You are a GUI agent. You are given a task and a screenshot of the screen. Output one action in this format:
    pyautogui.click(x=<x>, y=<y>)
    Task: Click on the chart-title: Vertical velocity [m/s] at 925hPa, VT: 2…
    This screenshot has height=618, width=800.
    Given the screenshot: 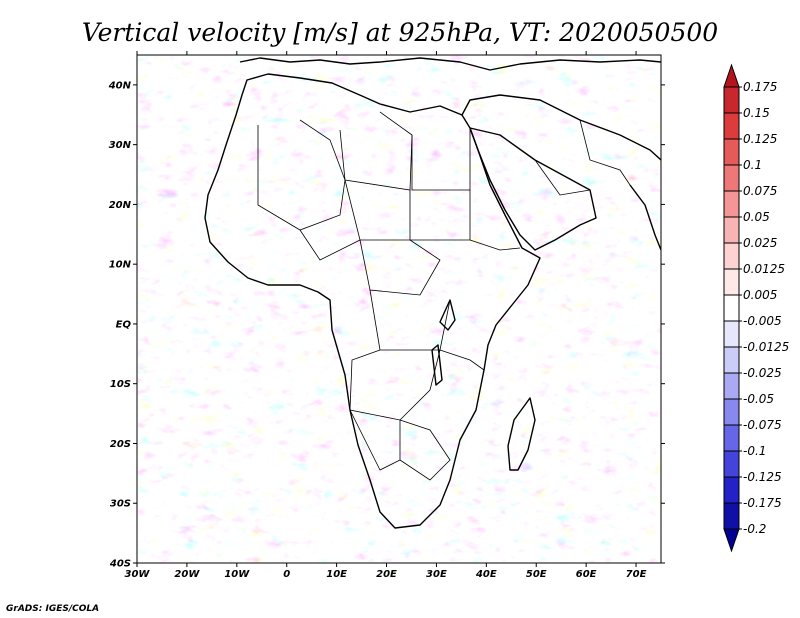 What is the action you would take?
    pyautogui.click(x=400, y=32)
    